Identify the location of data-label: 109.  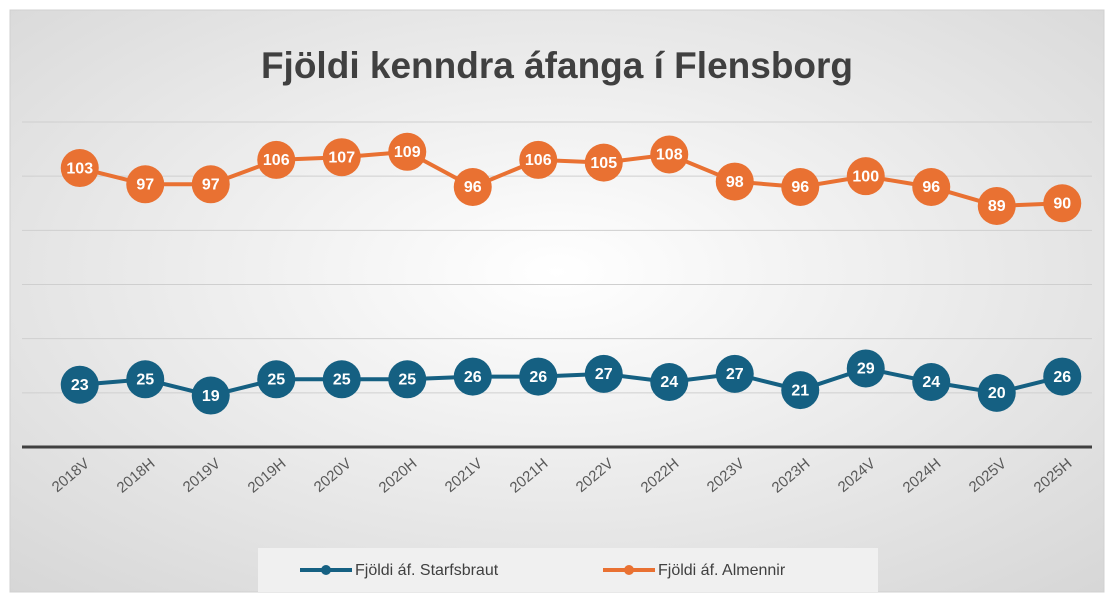
(407, 152).